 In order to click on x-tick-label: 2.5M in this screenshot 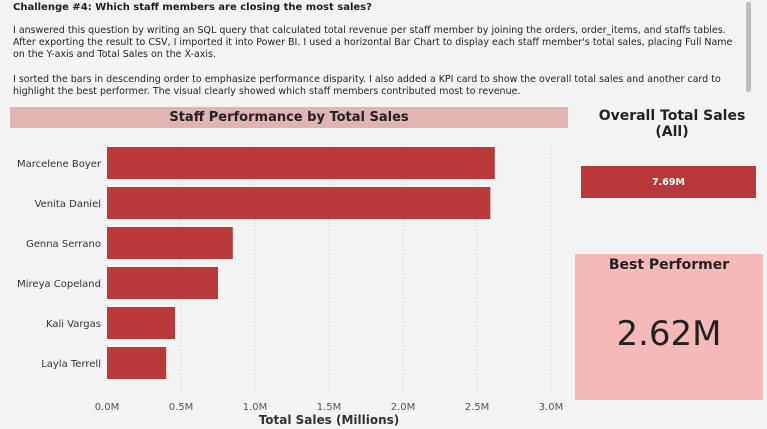, I will do `click(477, 407)`.